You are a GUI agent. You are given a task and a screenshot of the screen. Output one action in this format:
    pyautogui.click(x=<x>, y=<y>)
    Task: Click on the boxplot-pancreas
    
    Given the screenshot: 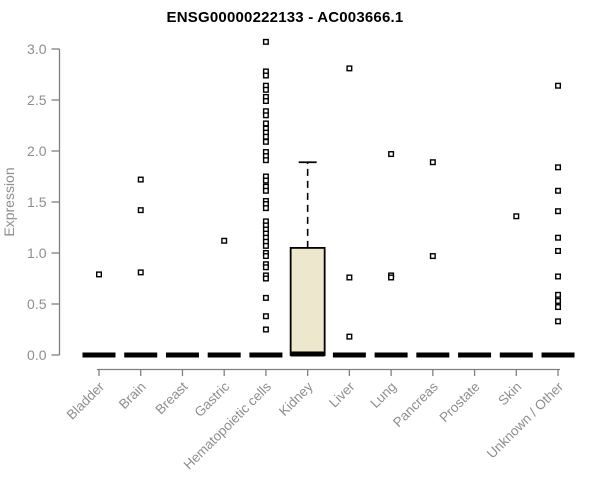 What is the action you would take?
    pyautogui.click(x=433, y=258)
    